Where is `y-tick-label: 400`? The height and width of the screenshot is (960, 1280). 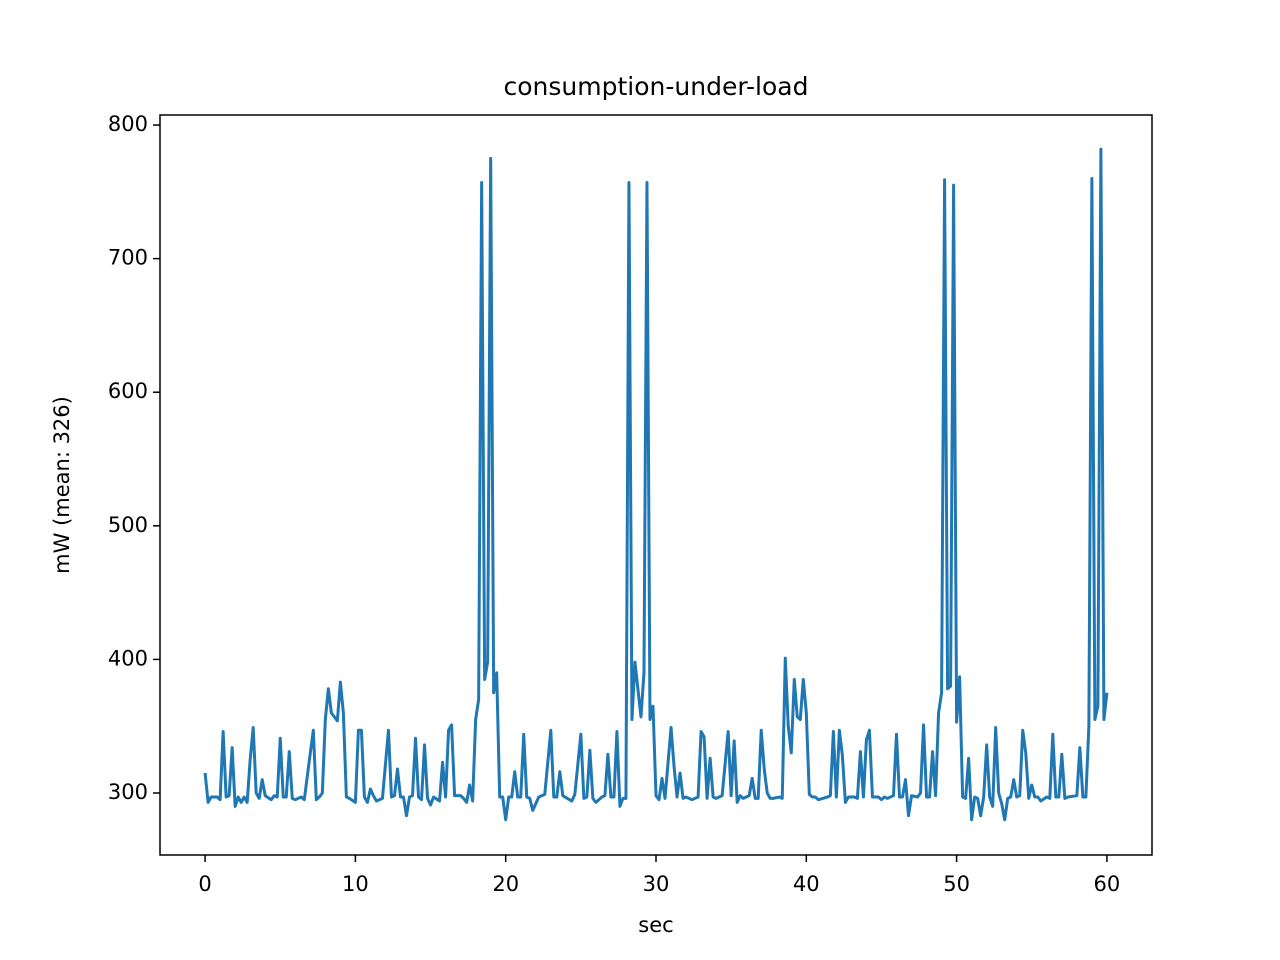 y-tick-label: 400 is located at coordinates (128, 658).